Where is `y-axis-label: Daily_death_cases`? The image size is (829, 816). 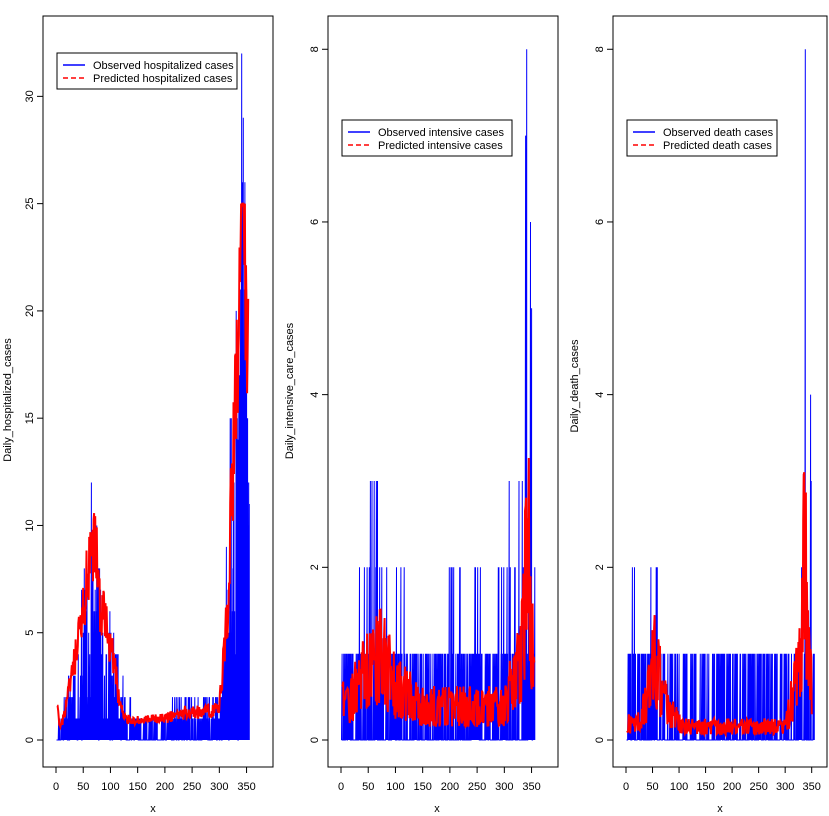 y-axis-label: Daily_death_cases is located at coordinates (575, 385).